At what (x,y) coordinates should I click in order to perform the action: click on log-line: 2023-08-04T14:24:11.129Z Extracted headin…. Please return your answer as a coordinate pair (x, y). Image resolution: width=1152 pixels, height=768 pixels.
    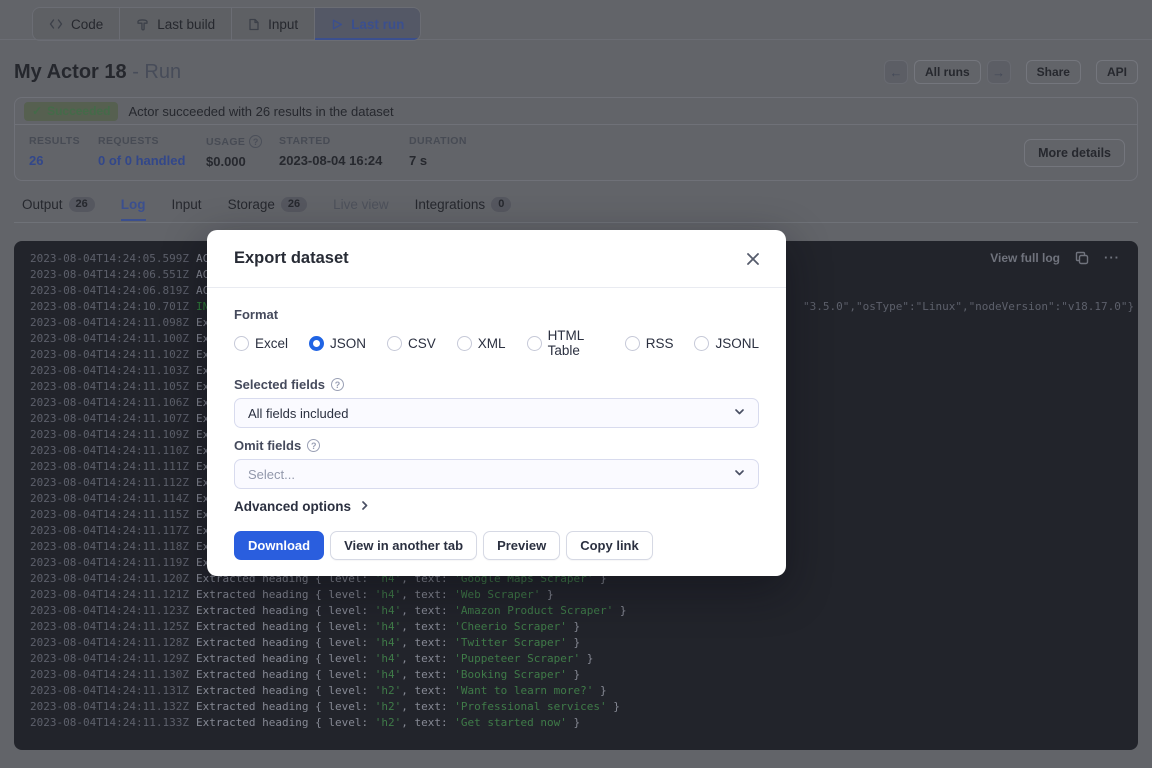
    Looking at the image, I should click on (312, 658).